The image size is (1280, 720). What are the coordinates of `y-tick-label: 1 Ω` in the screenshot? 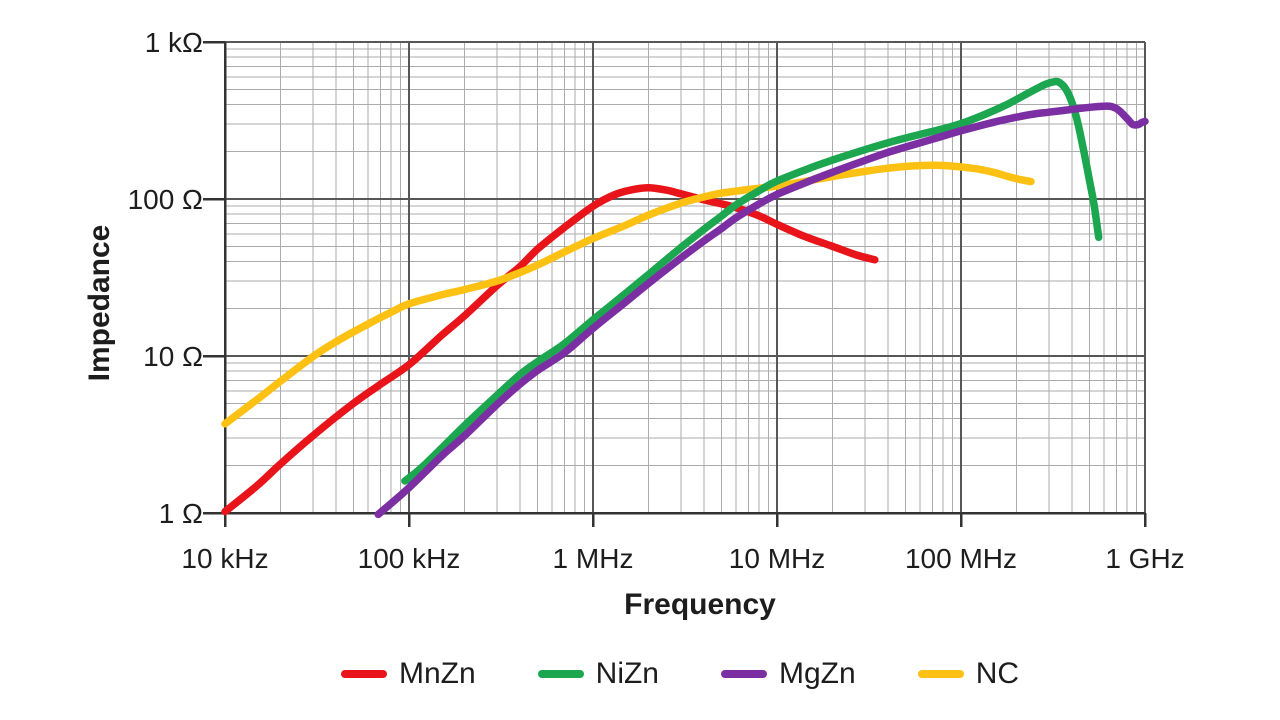 It's located at (181, 513).